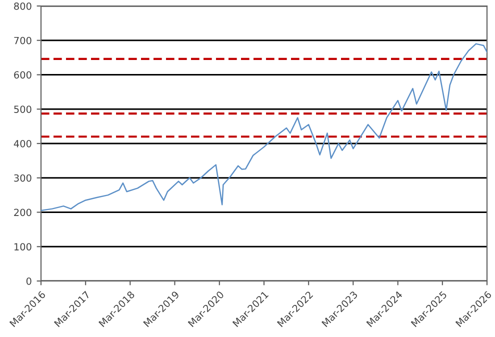 Image resolution: width=495 pixels, height=337 pixels. Describe the element at coordinates (29, 281) in the screenshot. I see `y-tick-label: 0` at that location.